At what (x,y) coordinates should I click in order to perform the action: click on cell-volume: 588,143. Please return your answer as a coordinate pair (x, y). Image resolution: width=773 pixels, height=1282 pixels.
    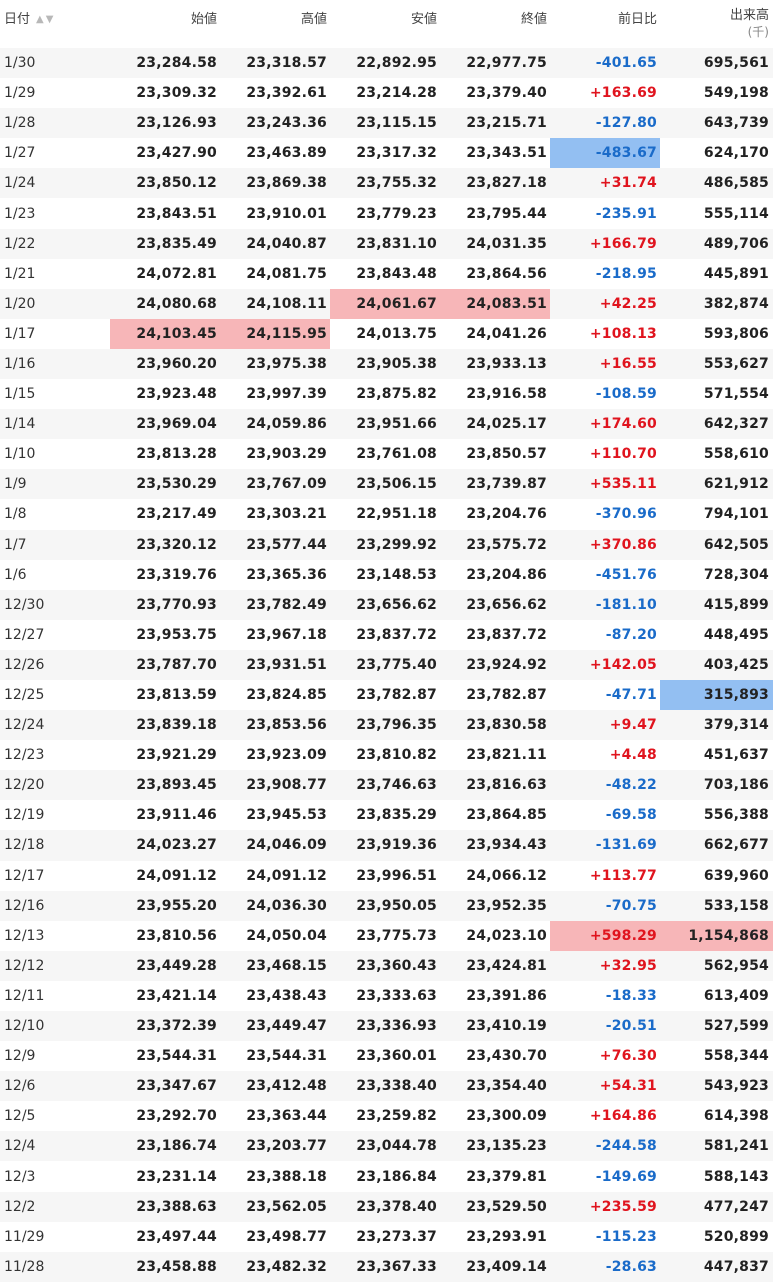
    Looking at the image, I should click on (736, 1176).